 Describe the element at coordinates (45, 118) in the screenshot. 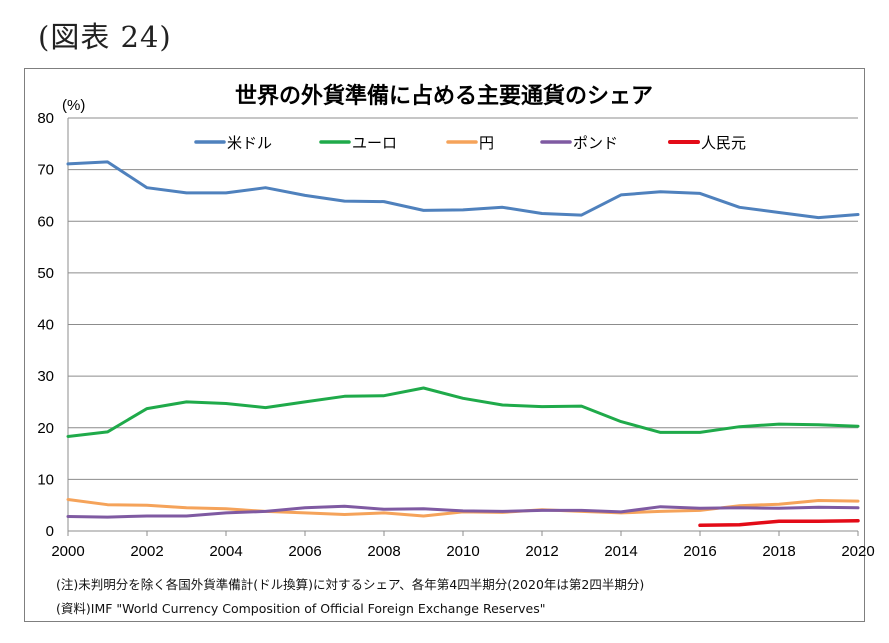

I see `y-tick-label: 80` at that location.